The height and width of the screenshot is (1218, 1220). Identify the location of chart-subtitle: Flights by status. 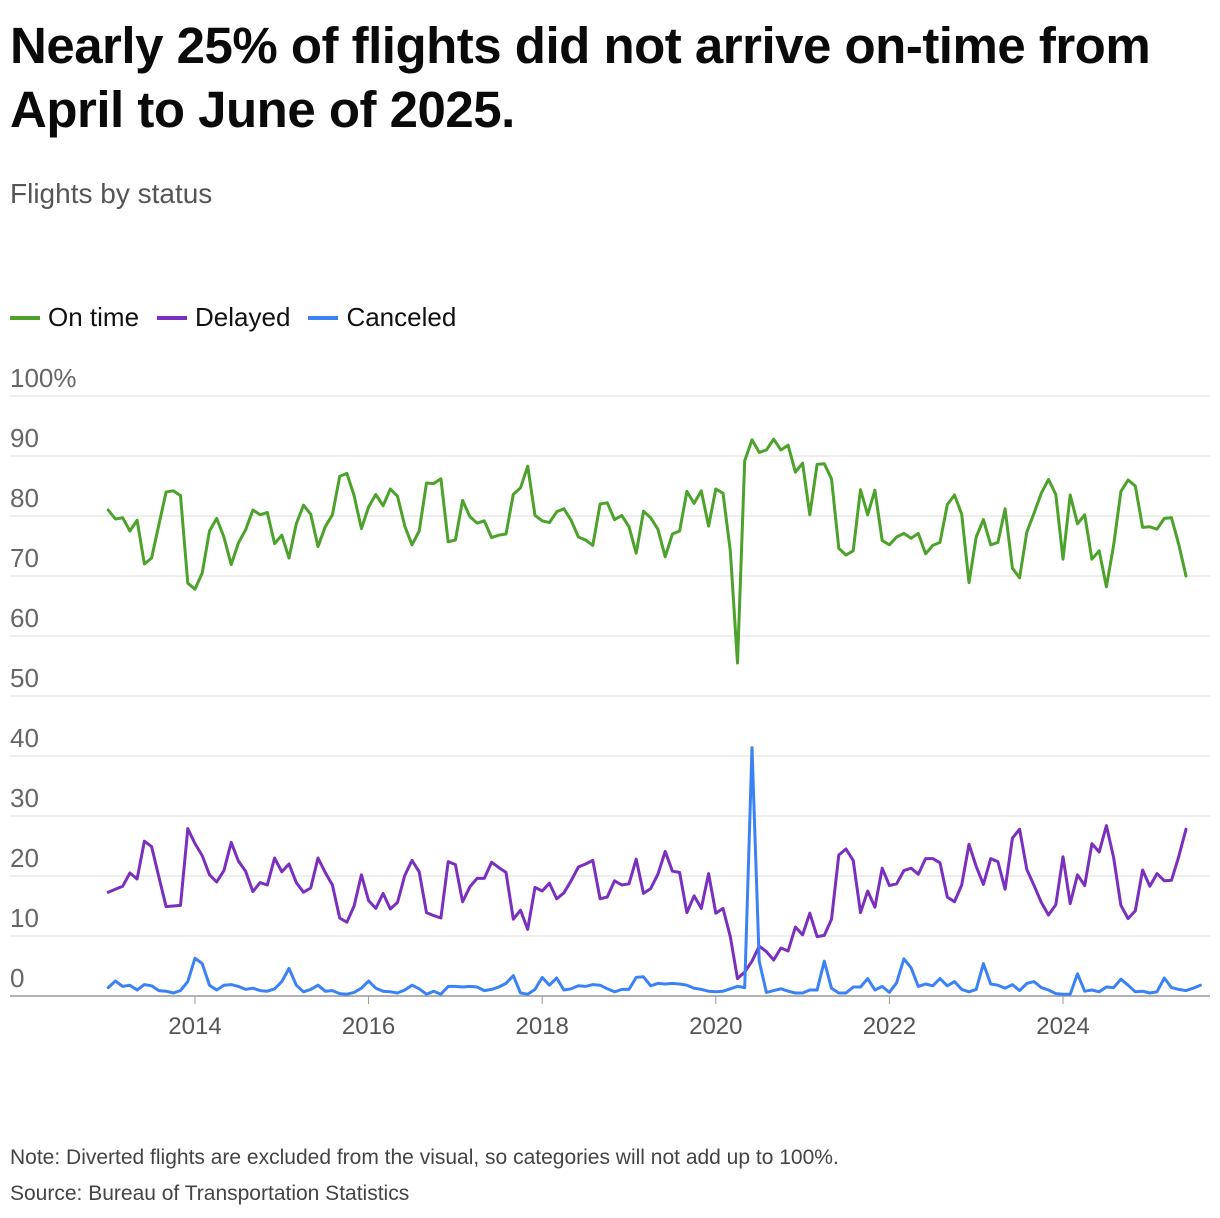
(111, 193).